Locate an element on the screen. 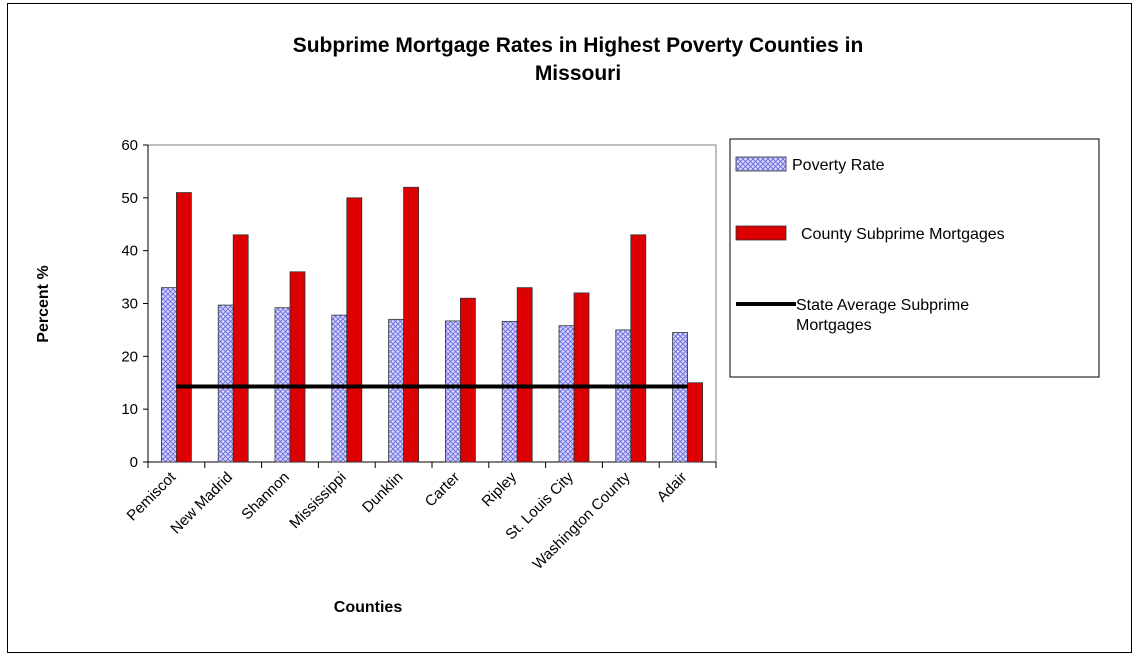  y-axis-title: Percent % is located at coordinates (43, 303).